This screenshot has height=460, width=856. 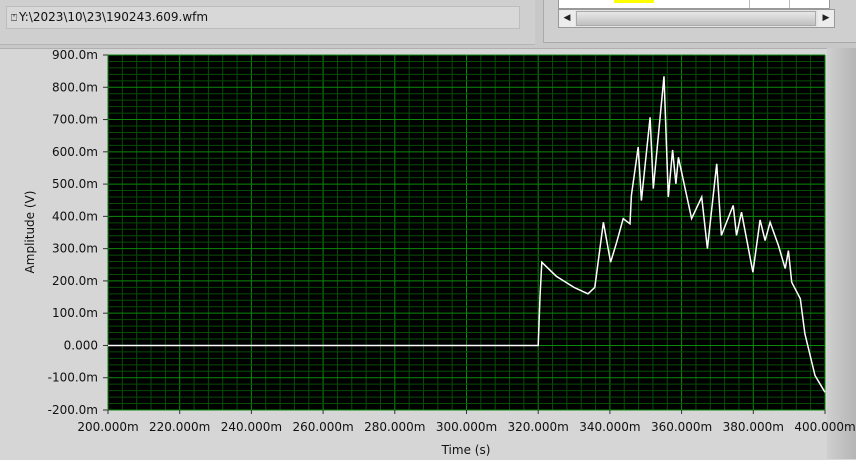 What do you see at coordinates (75, 216) in the screenshot?
I see `y-tick-label: 400.0m` at bounding box center [75, 216].